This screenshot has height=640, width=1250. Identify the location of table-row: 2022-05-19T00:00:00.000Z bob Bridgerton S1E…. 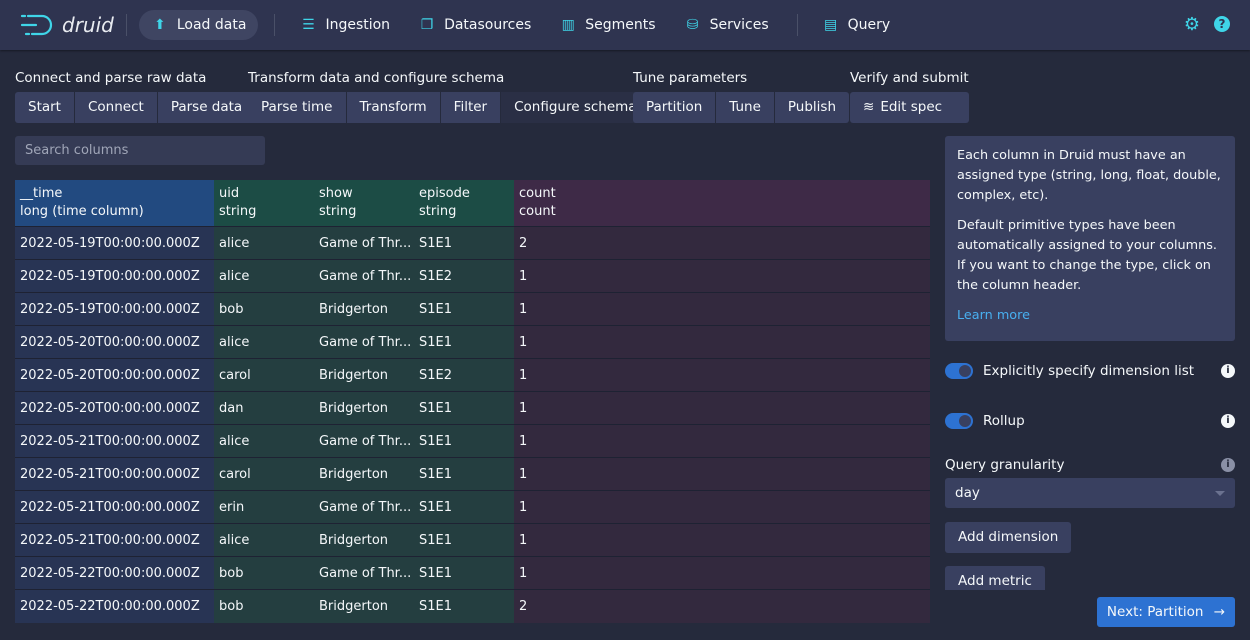
(472, 309).